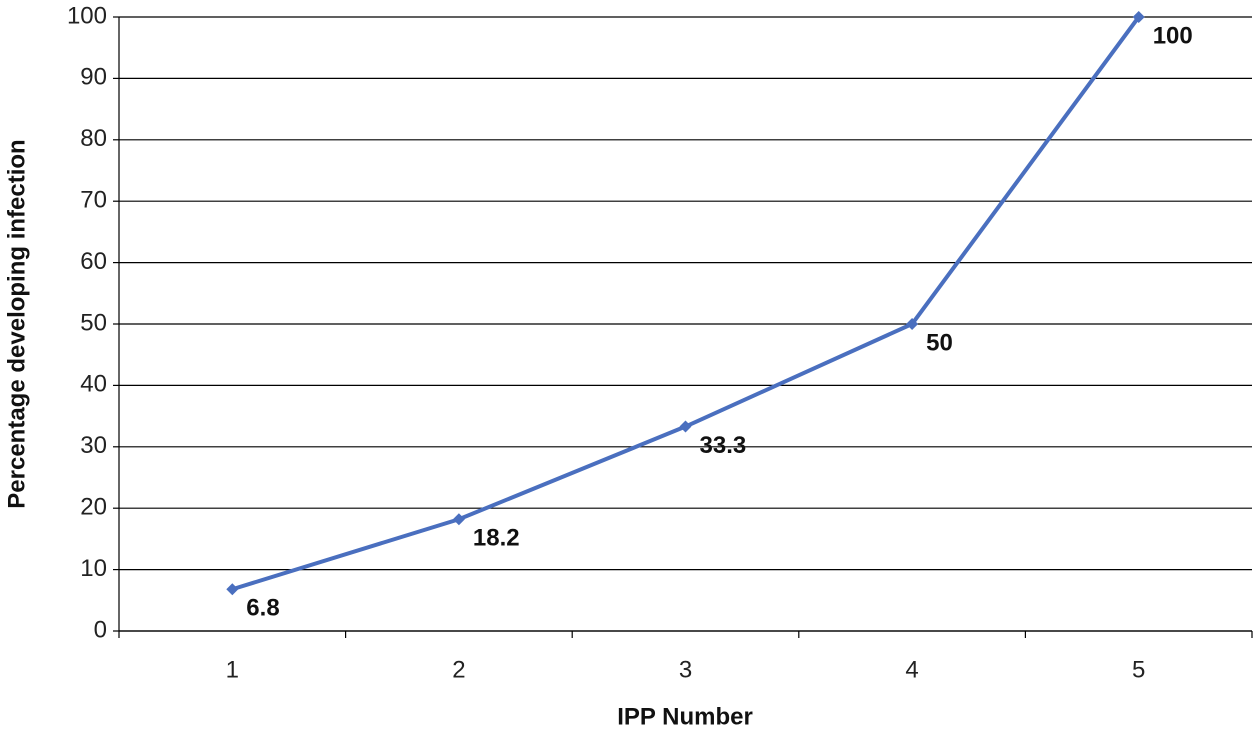 This screenshot has width=1254, height=738. Describe the element at coordinates (232, 669) in the screenshot. I see `x-tick-label: 1` at that location.